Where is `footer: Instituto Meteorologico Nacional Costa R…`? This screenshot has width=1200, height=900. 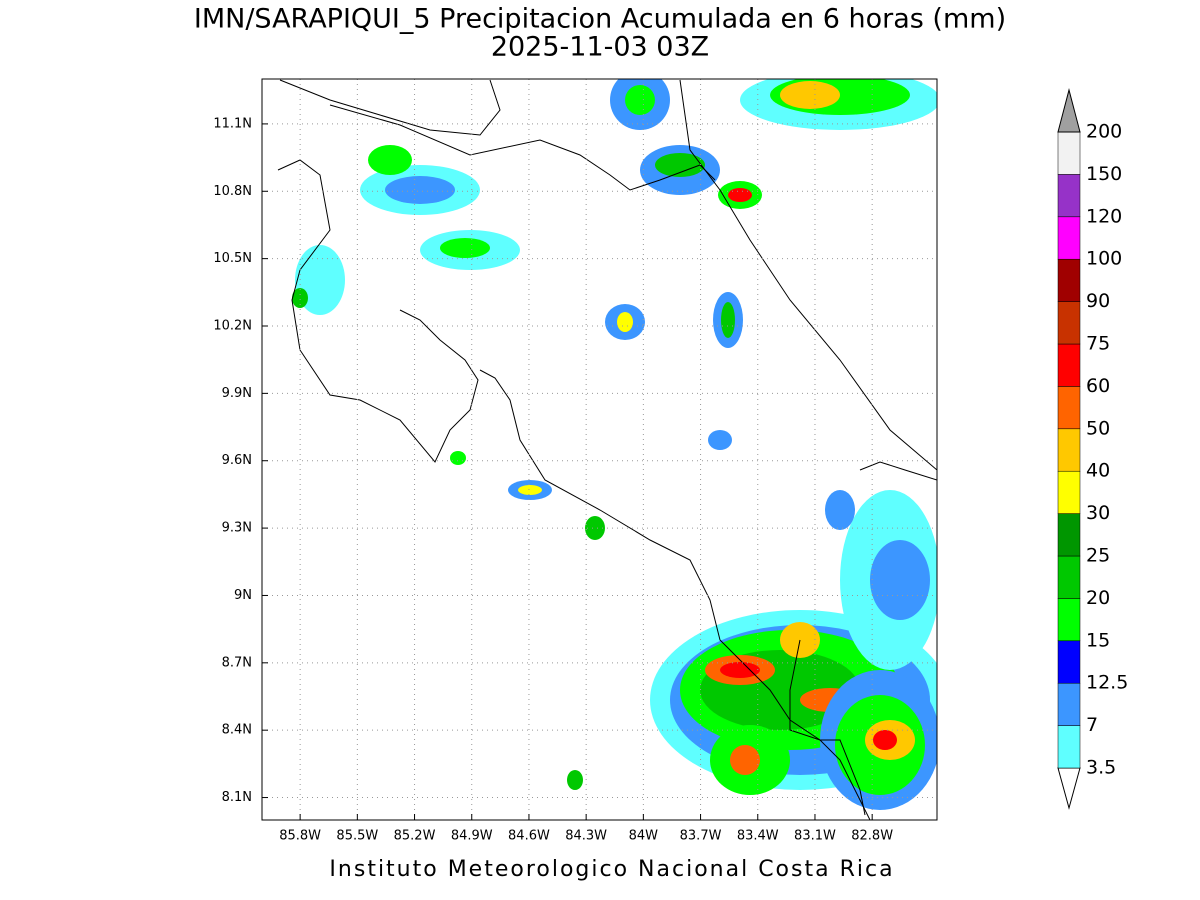 footer: Instituto Meteorologico Nacional Costa R… is located at coordinates (611, 869).